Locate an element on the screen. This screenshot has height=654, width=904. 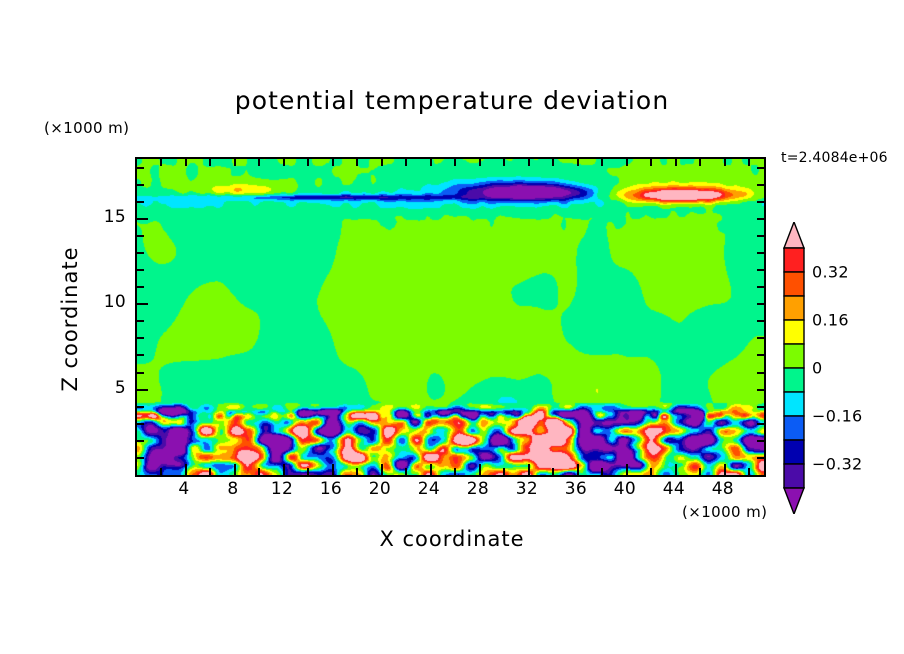
colorbar-svg is located at coordinates (794, 368).